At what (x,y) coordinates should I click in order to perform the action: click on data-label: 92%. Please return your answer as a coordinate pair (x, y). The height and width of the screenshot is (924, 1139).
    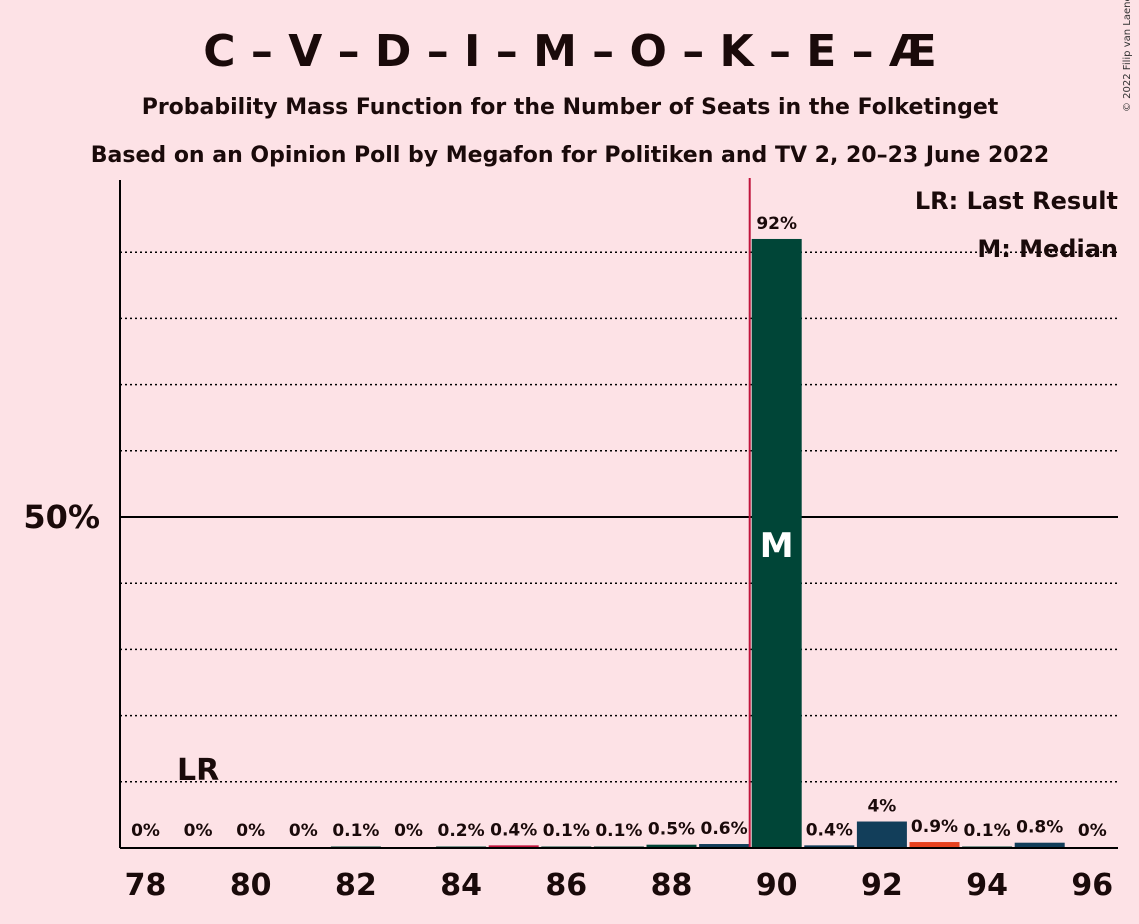
    Looking at the image, I should click on (776, 224).